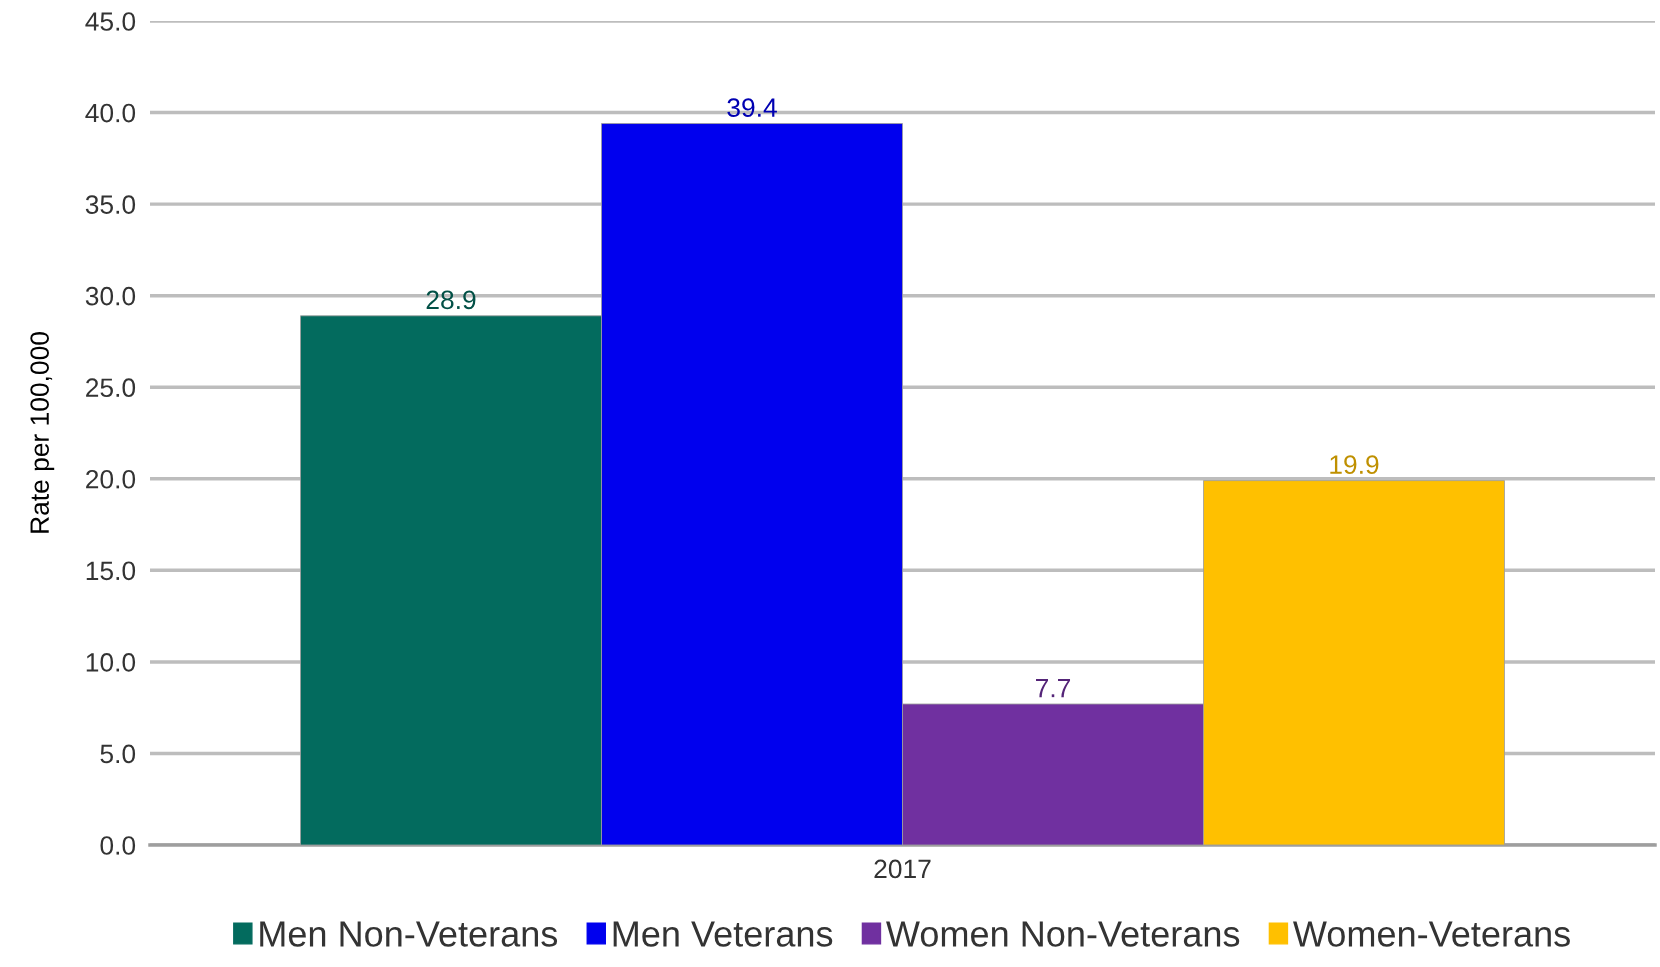 This screenshot has width=1660, height=967. I want to click on x-tick-label: 2017, so click(902, 869).